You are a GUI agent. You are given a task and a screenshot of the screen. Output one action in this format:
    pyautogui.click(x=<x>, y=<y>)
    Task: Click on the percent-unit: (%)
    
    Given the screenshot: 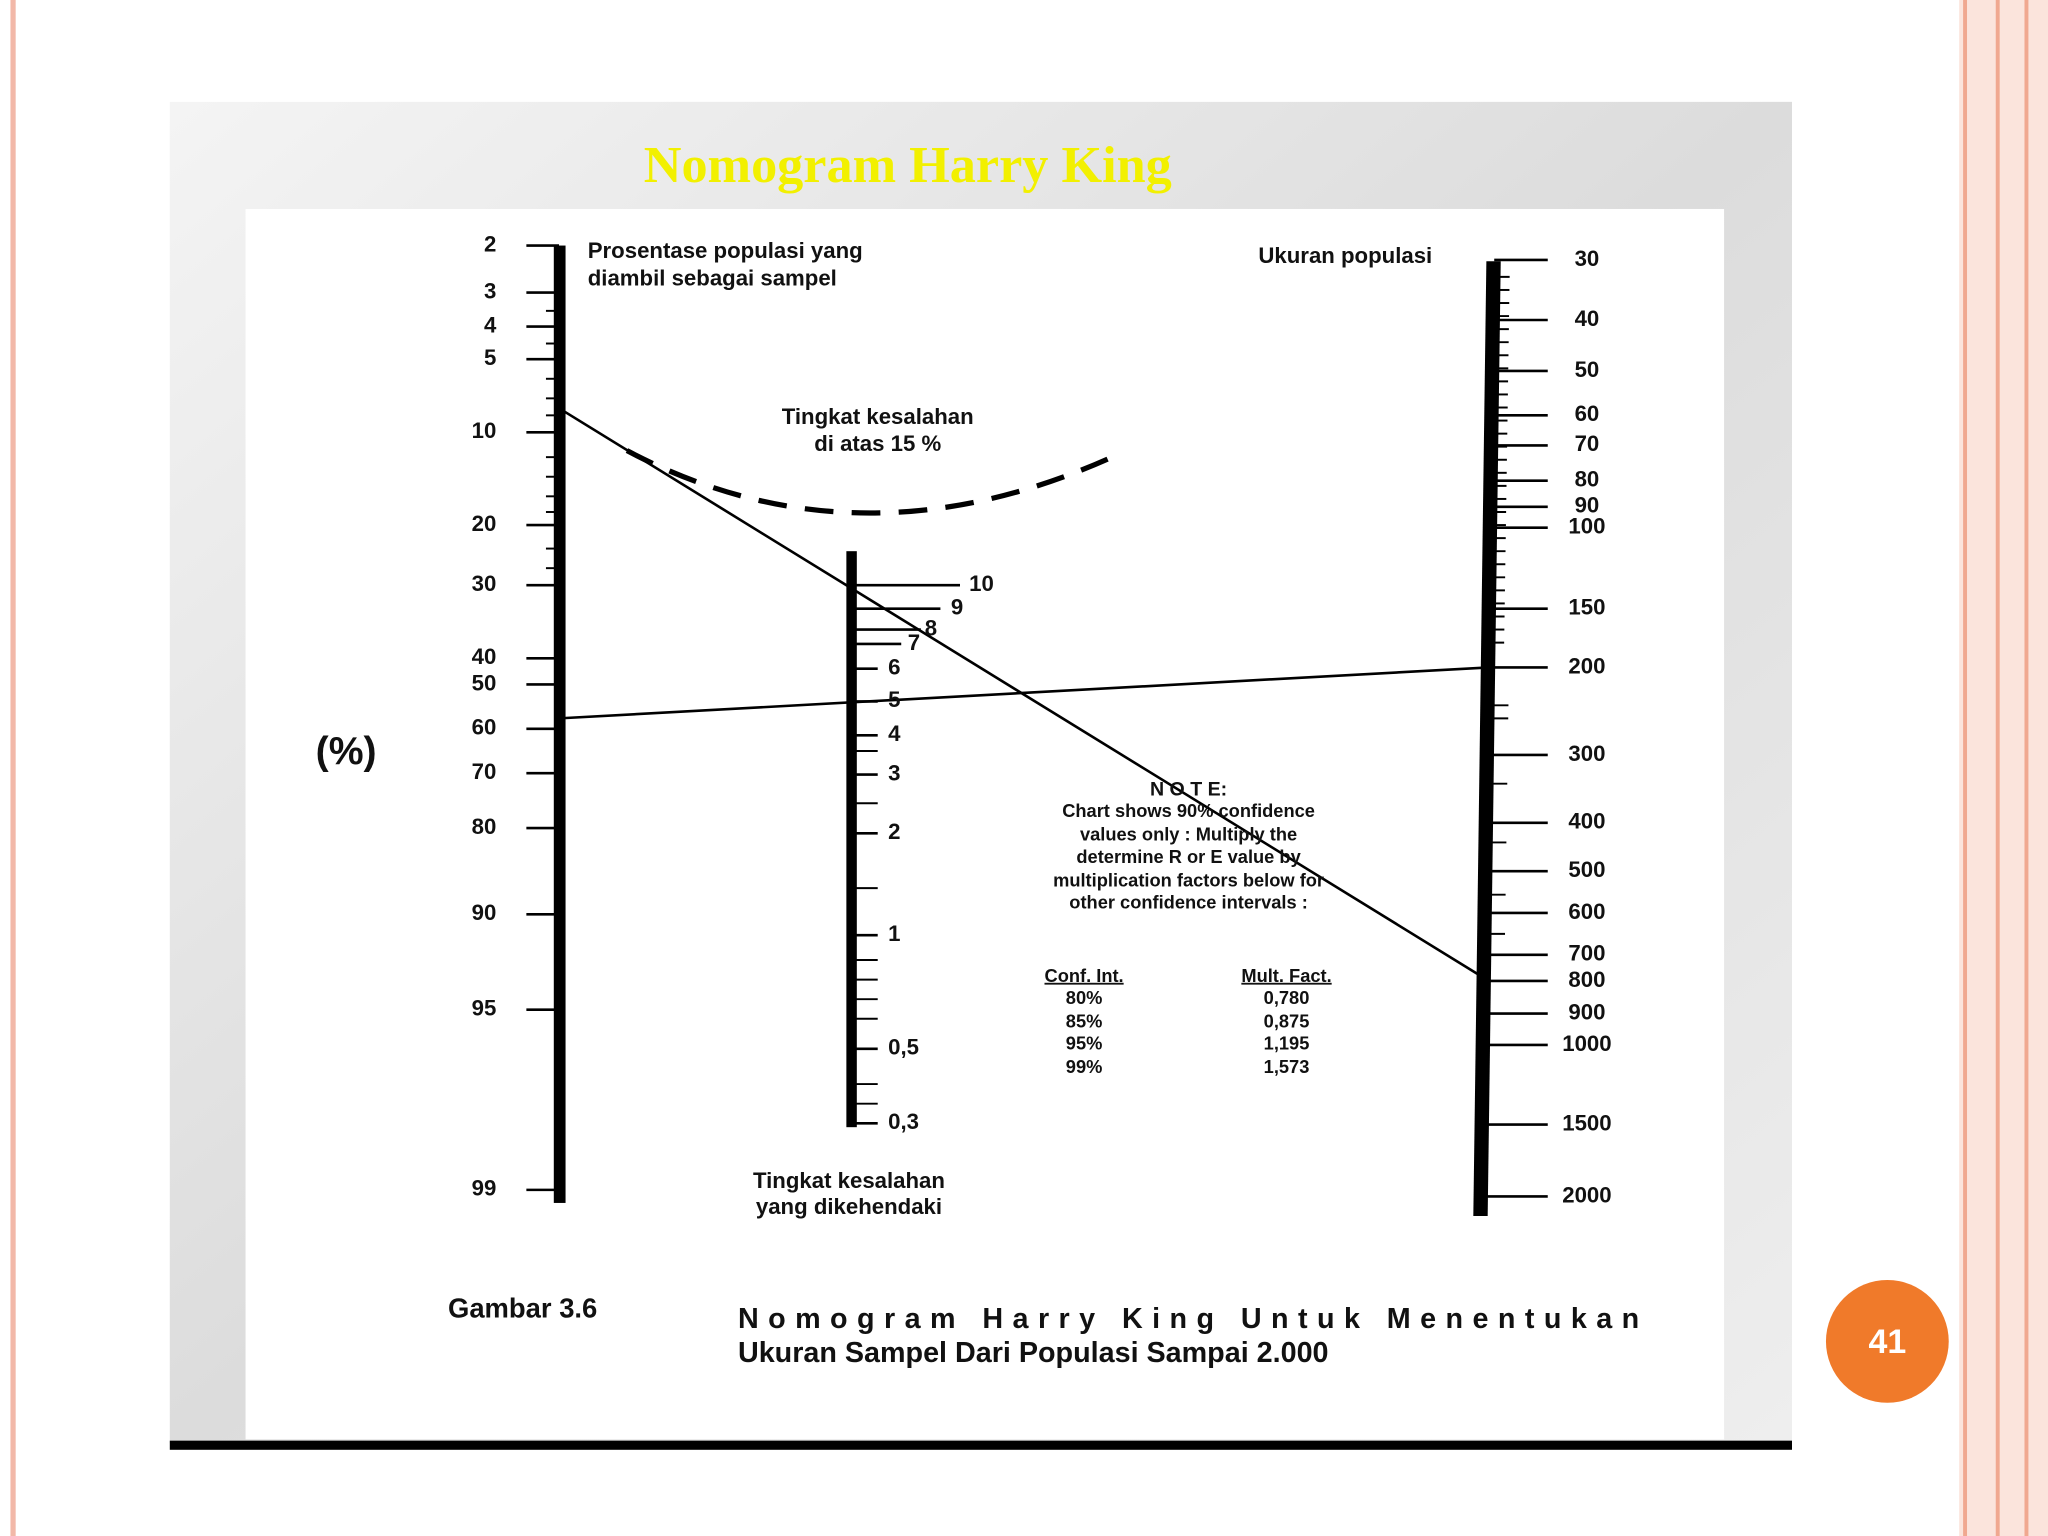 What is the action you would take?
    pyautogui.click(x=346, y=751)
    